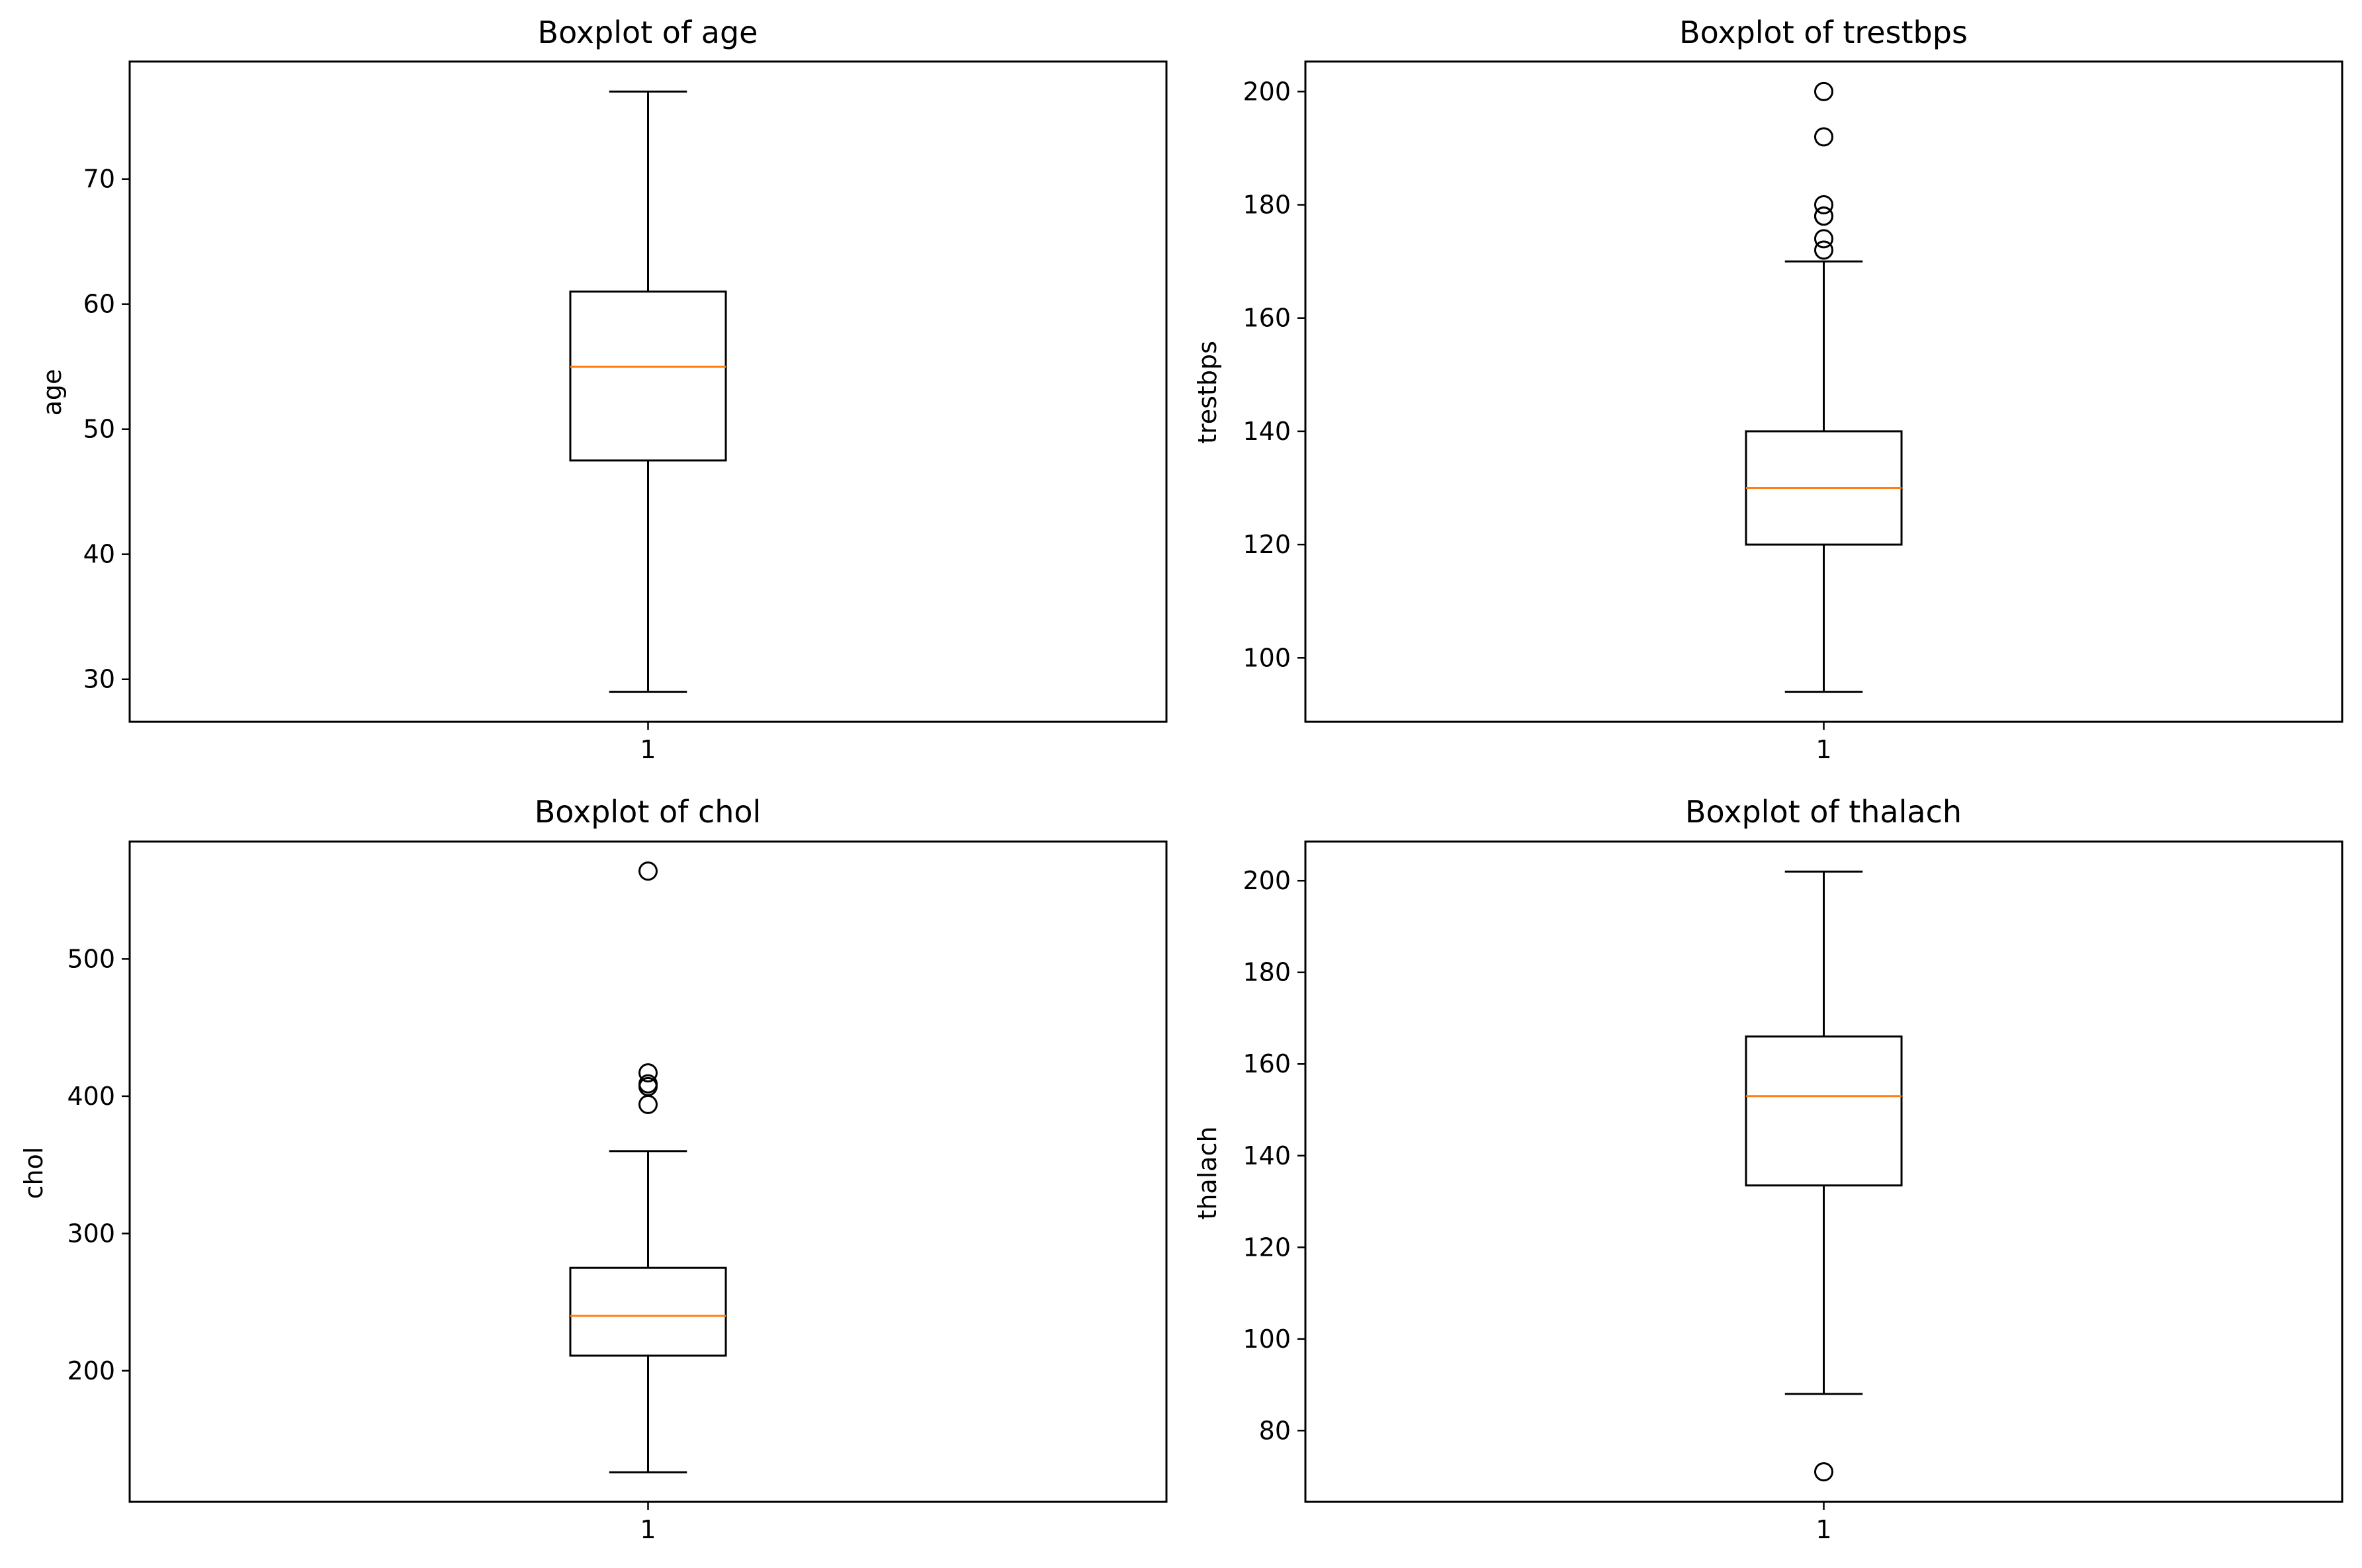 The image size is (2362, 1568). I want to click on y-axis-label: thalach, so click(1207, 1173).